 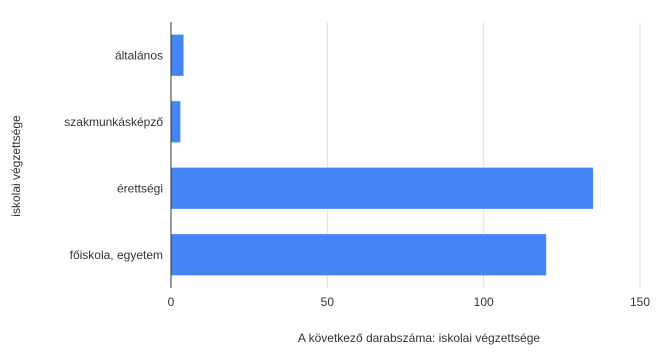 I want to click on x-tick-label: 100, so click(x=484, y=302).